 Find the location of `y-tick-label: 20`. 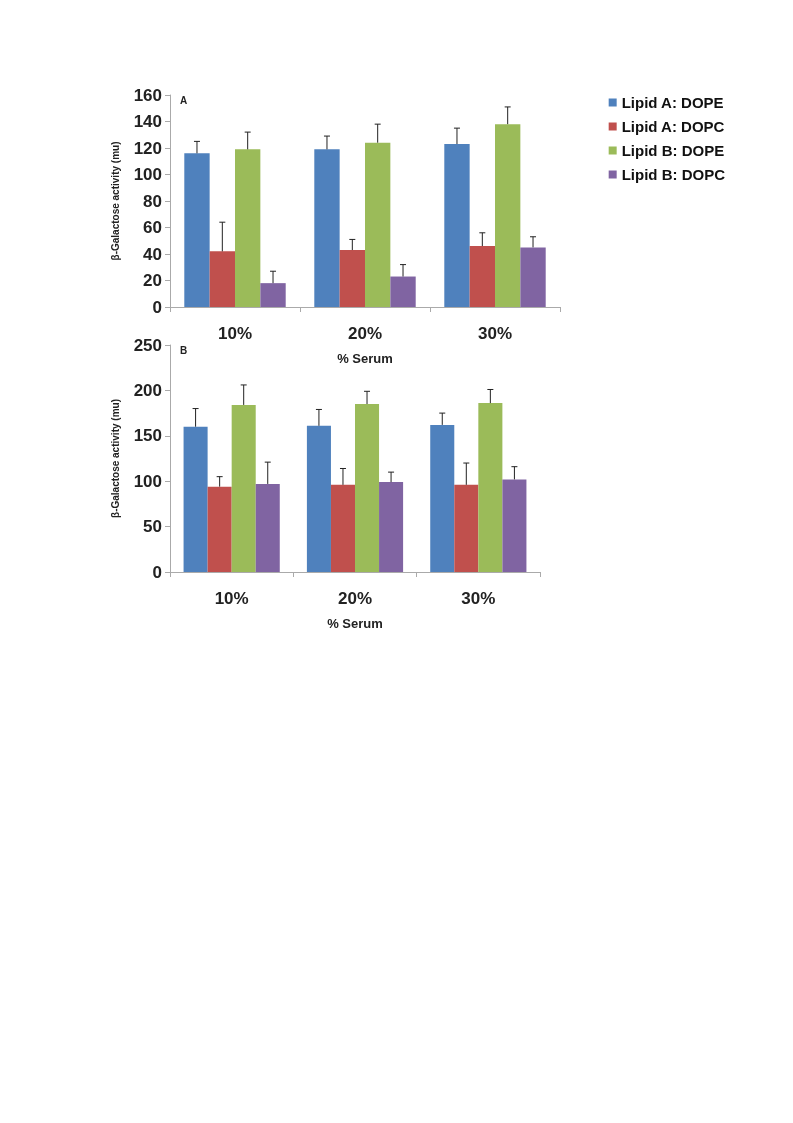

y-tick-label: 20 is located at coordinates (152, 280).